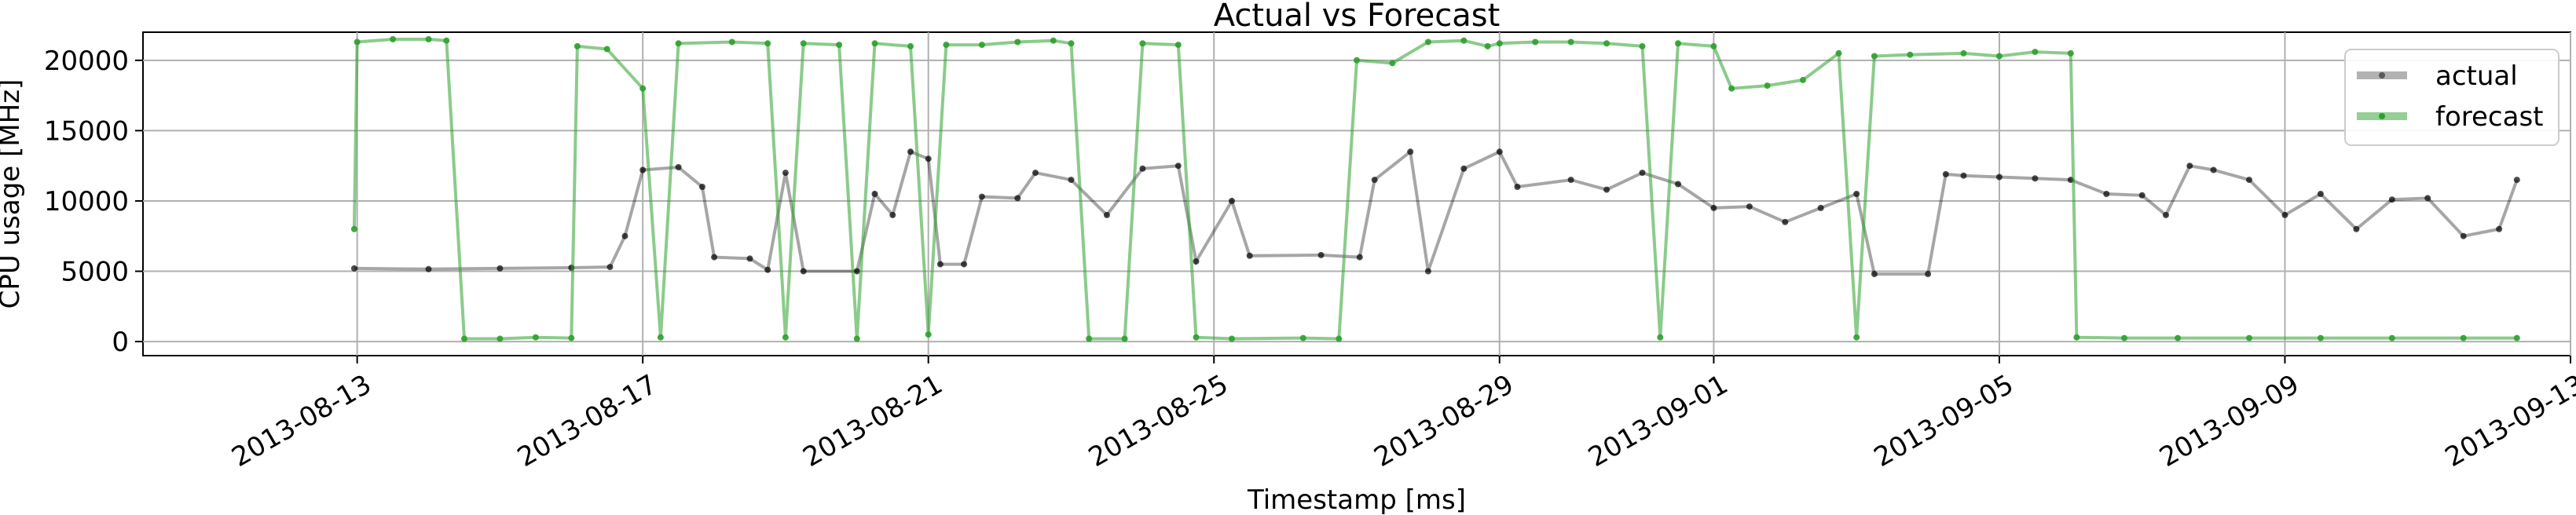 Image resolution: width=2576 pixels, height=515 pixels. Describe the element at coordinates (2382, 116) in the screenshot. I see `legend-forecast-marker` at that location.